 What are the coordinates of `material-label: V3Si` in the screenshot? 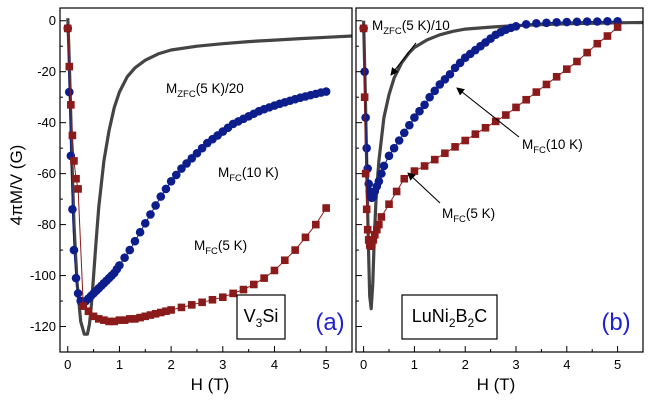 It's located at (261, 318).